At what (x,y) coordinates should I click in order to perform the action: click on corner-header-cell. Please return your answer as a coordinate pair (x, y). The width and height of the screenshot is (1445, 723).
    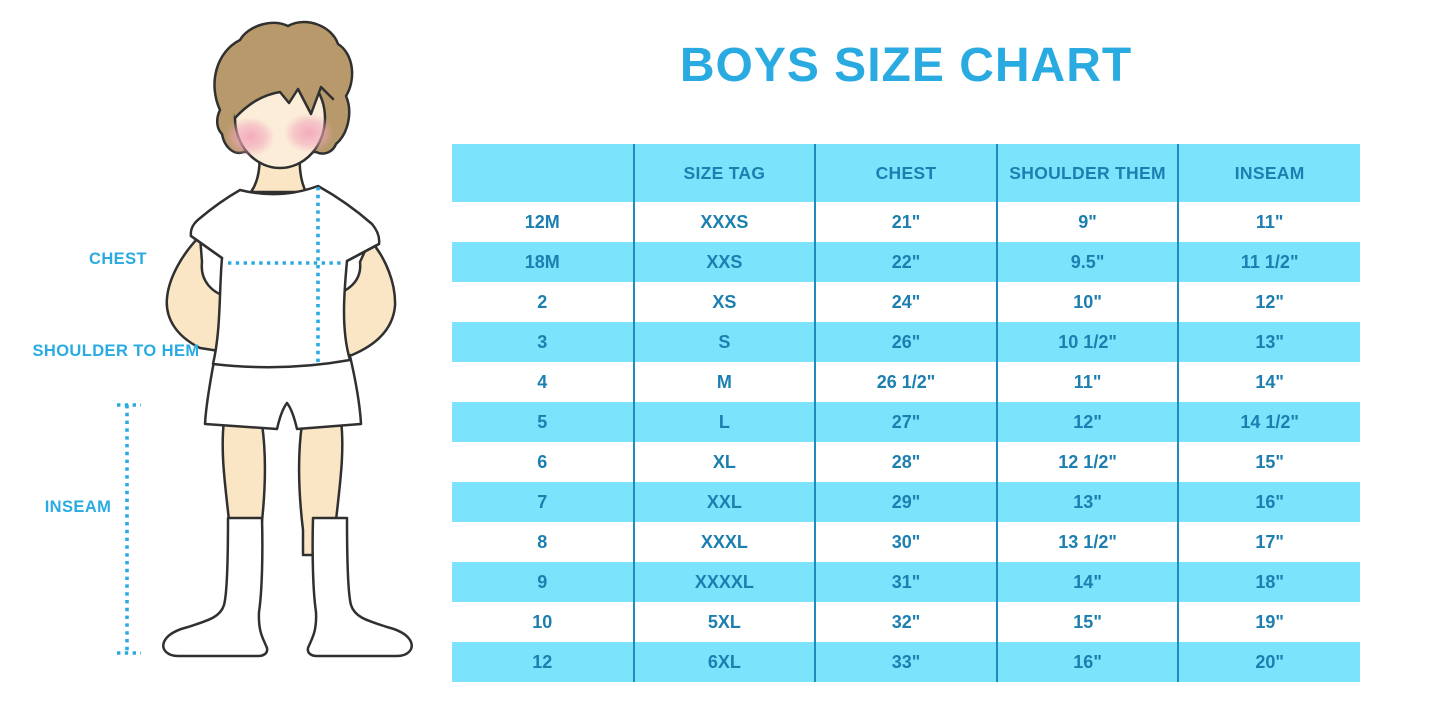
    Looking at the image, I should click on (543, 173).